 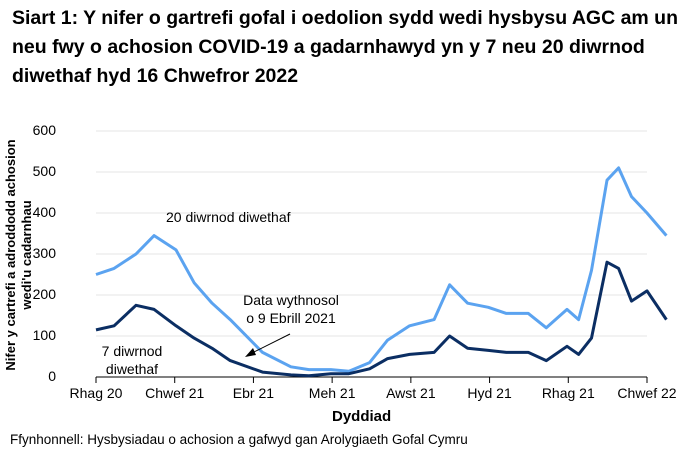 I want to click on label-7-day: 7 diwrnod diwethaf, so click(x=132, y=360).